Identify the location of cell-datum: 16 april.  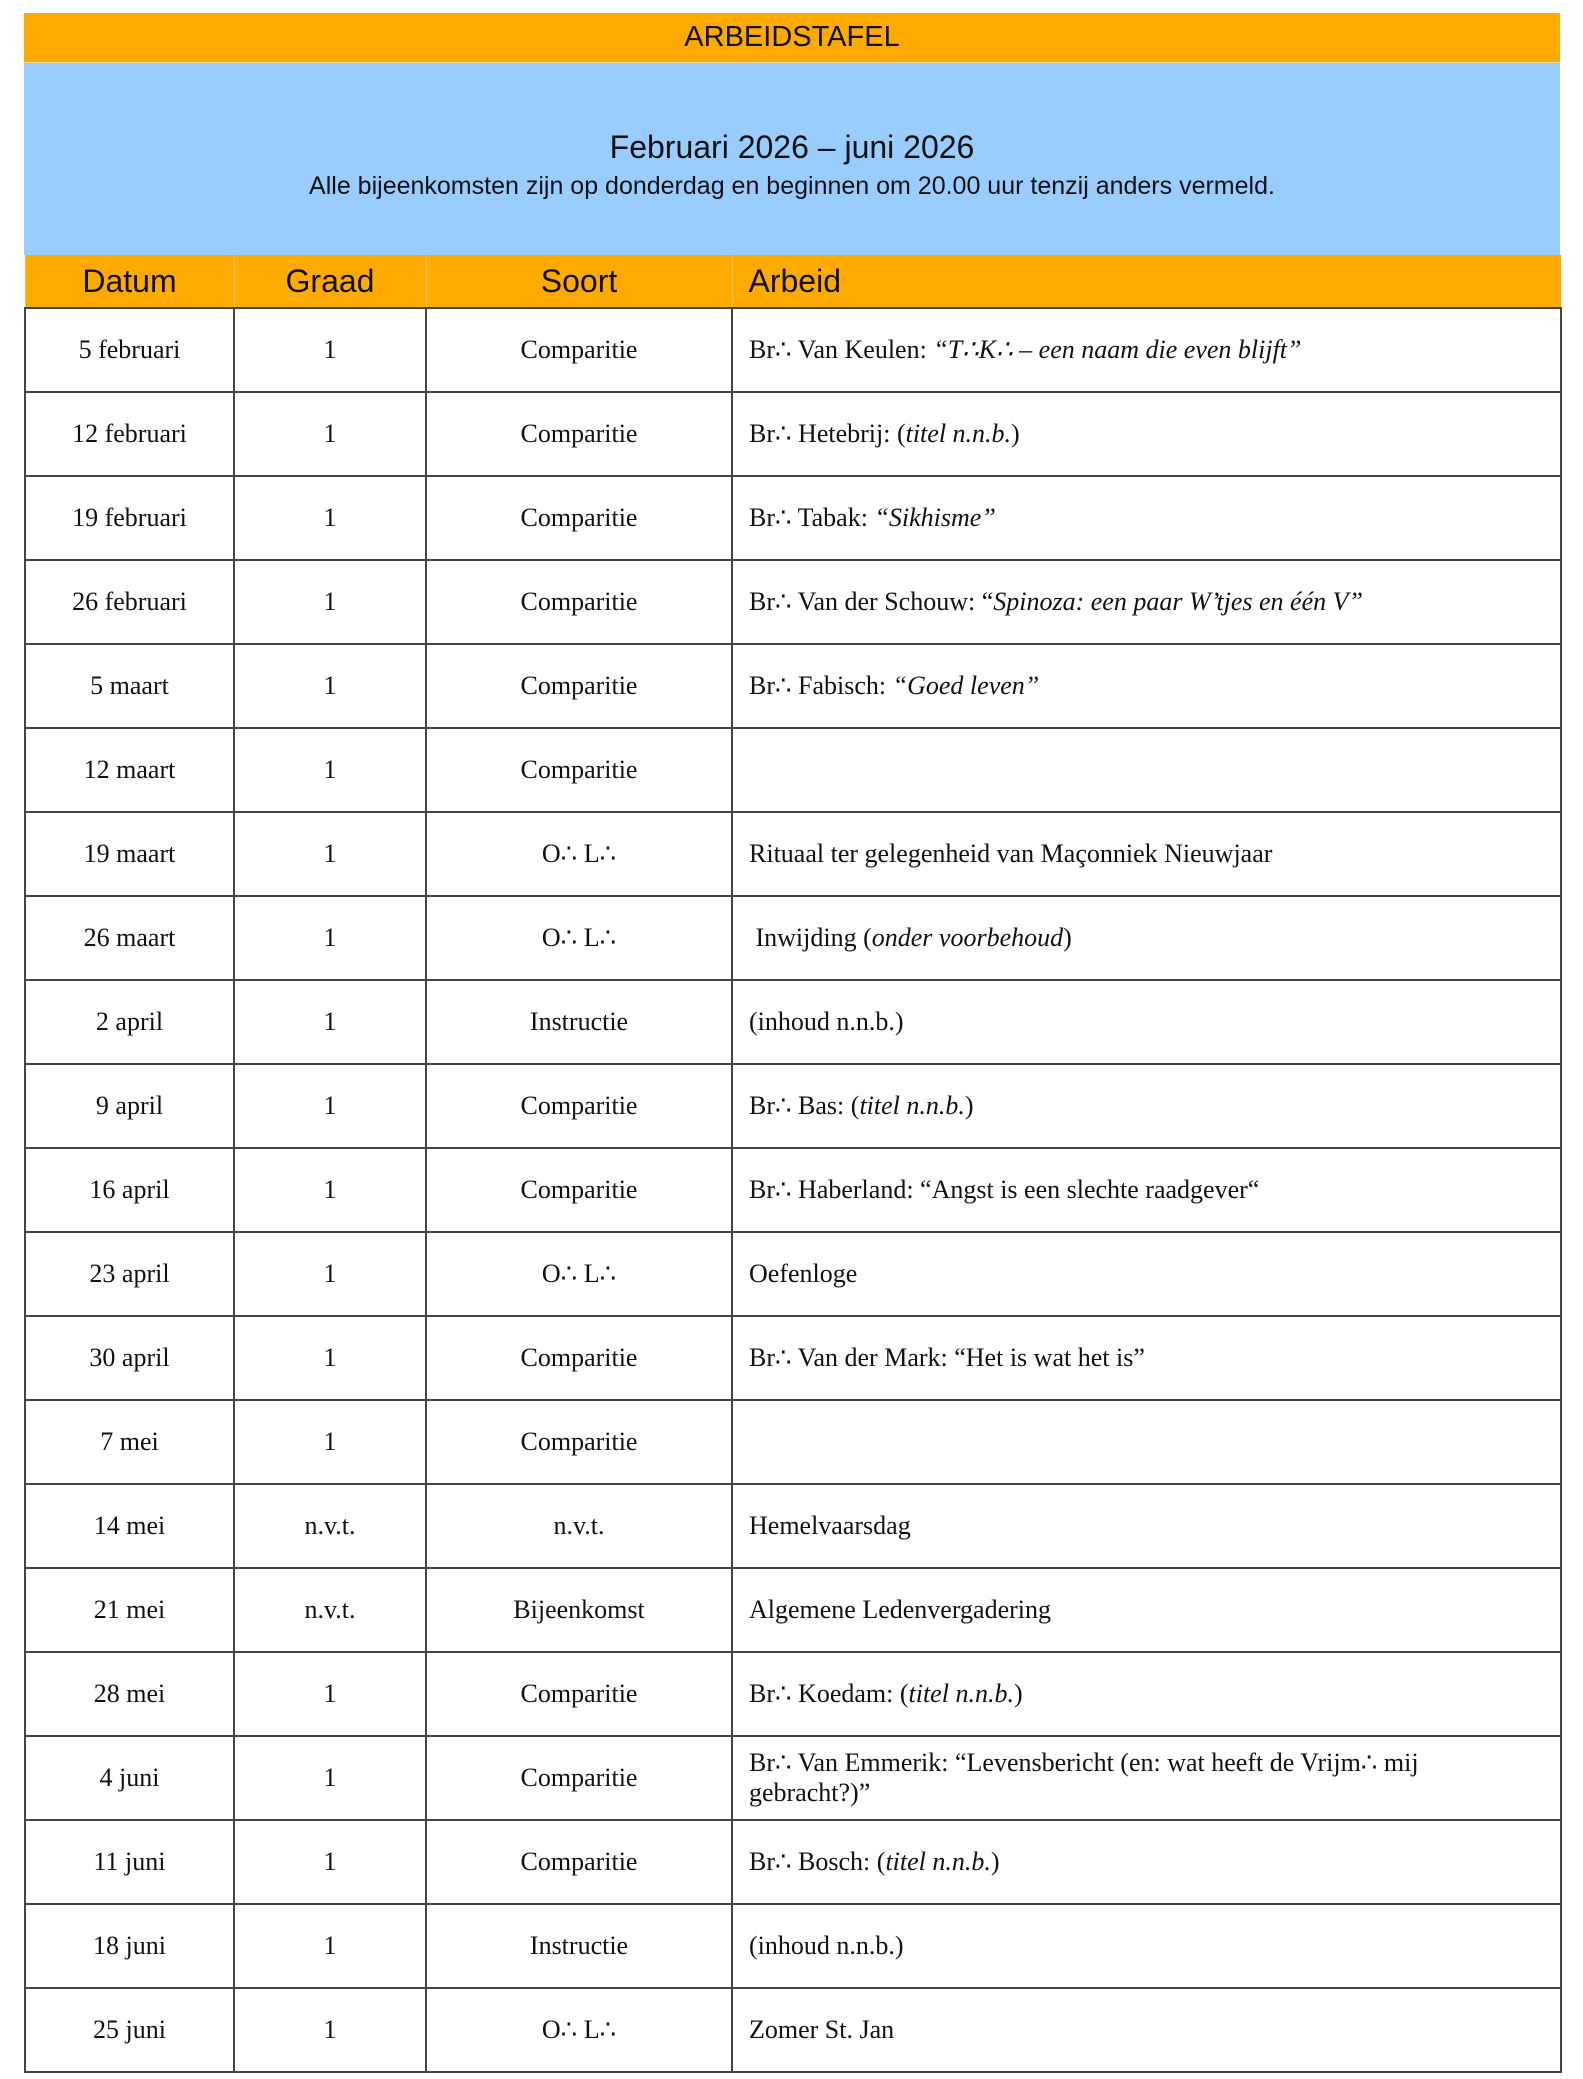
(129, 1190).